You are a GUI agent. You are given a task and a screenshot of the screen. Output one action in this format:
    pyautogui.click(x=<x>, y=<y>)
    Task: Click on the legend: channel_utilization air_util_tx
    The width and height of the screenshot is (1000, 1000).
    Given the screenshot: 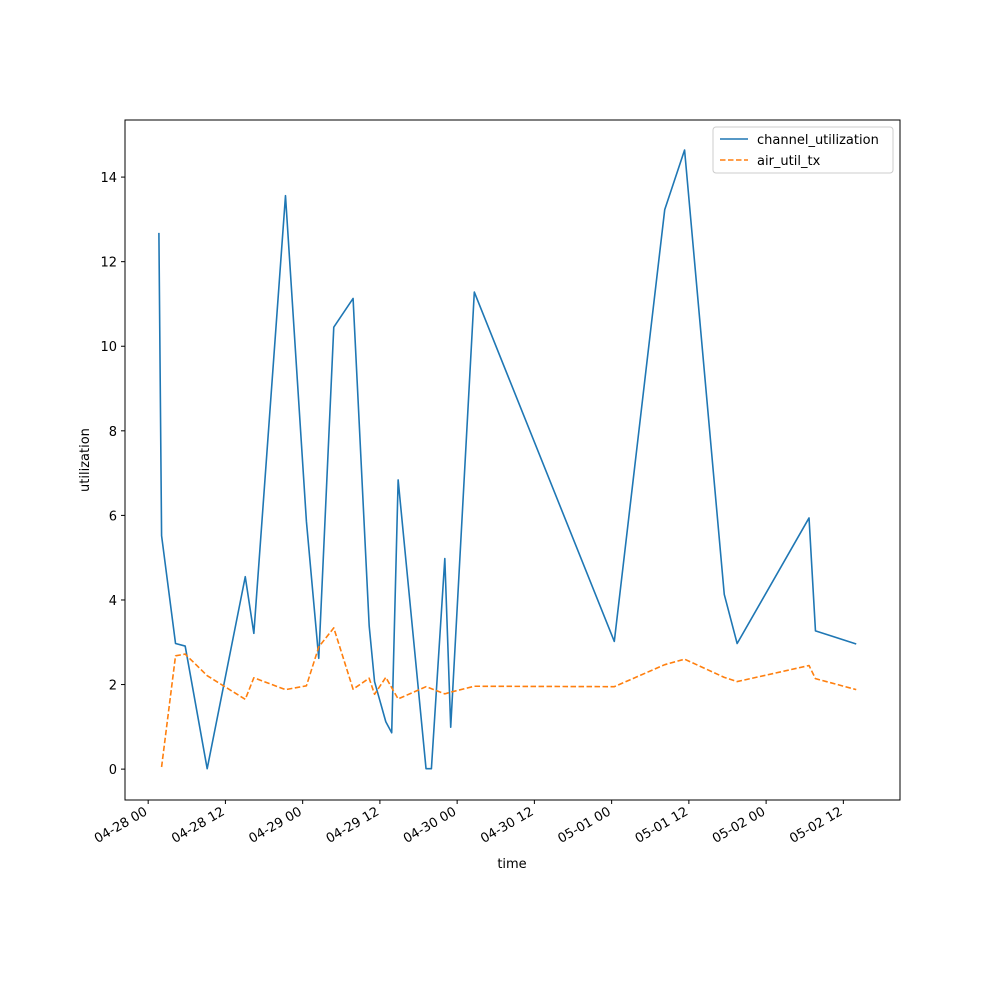 What is the action you would take?
    pyautogui.click(x=803, y=150)
    